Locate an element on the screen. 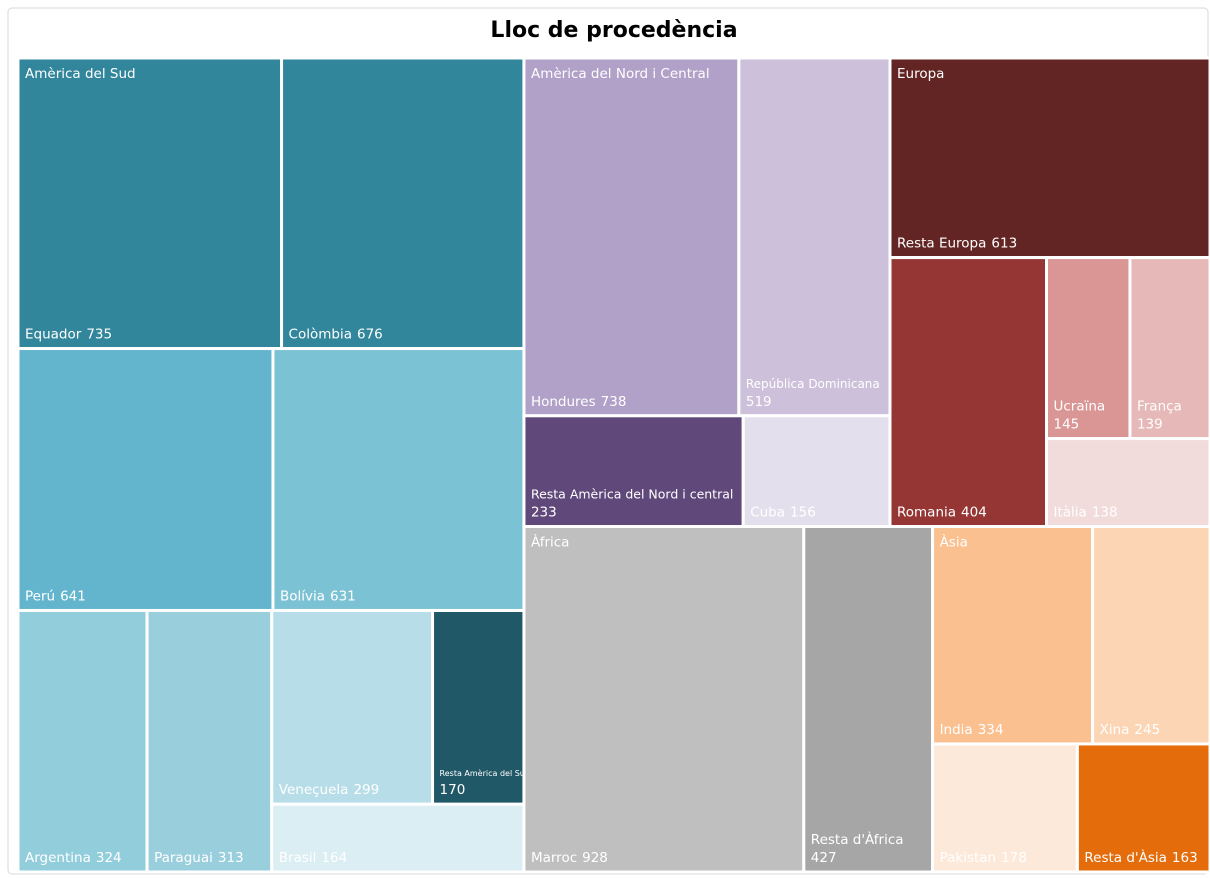  cell-name: Bolívia is located at coordinates (302, 596).